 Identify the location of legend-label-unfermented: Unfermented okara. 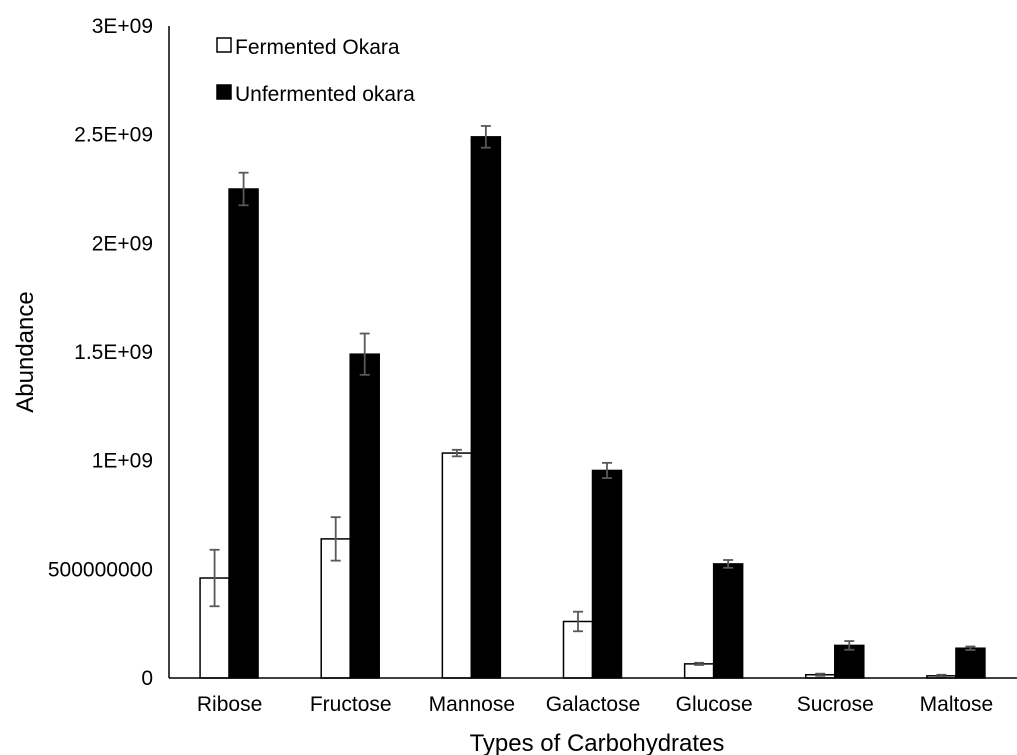
(325, 94).